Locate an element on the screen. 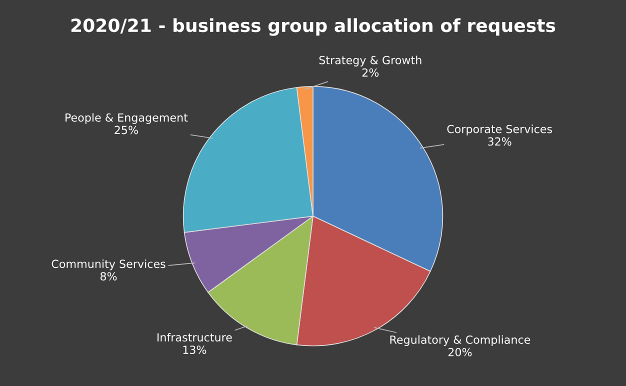 The height and width of the screenshot is (386, 626). data-label: 25% is located at coordinates (126, 130).